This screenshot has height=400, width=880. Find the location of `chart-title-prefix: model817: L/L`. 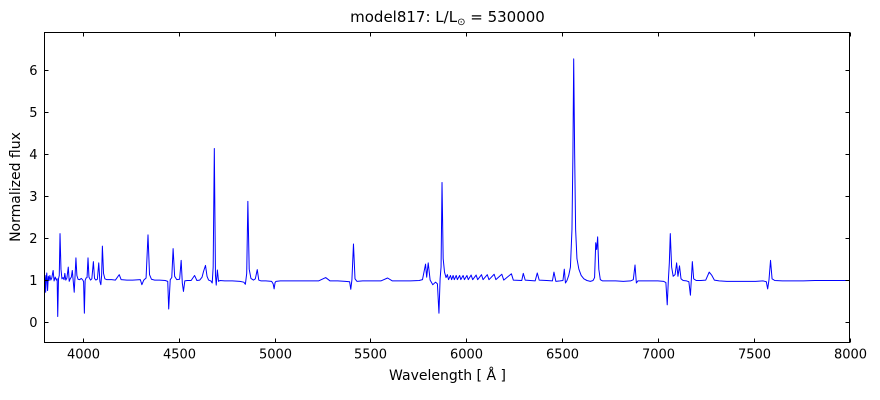

chart-title-prefix: model817: L/L is located at coordinates (404, 17).